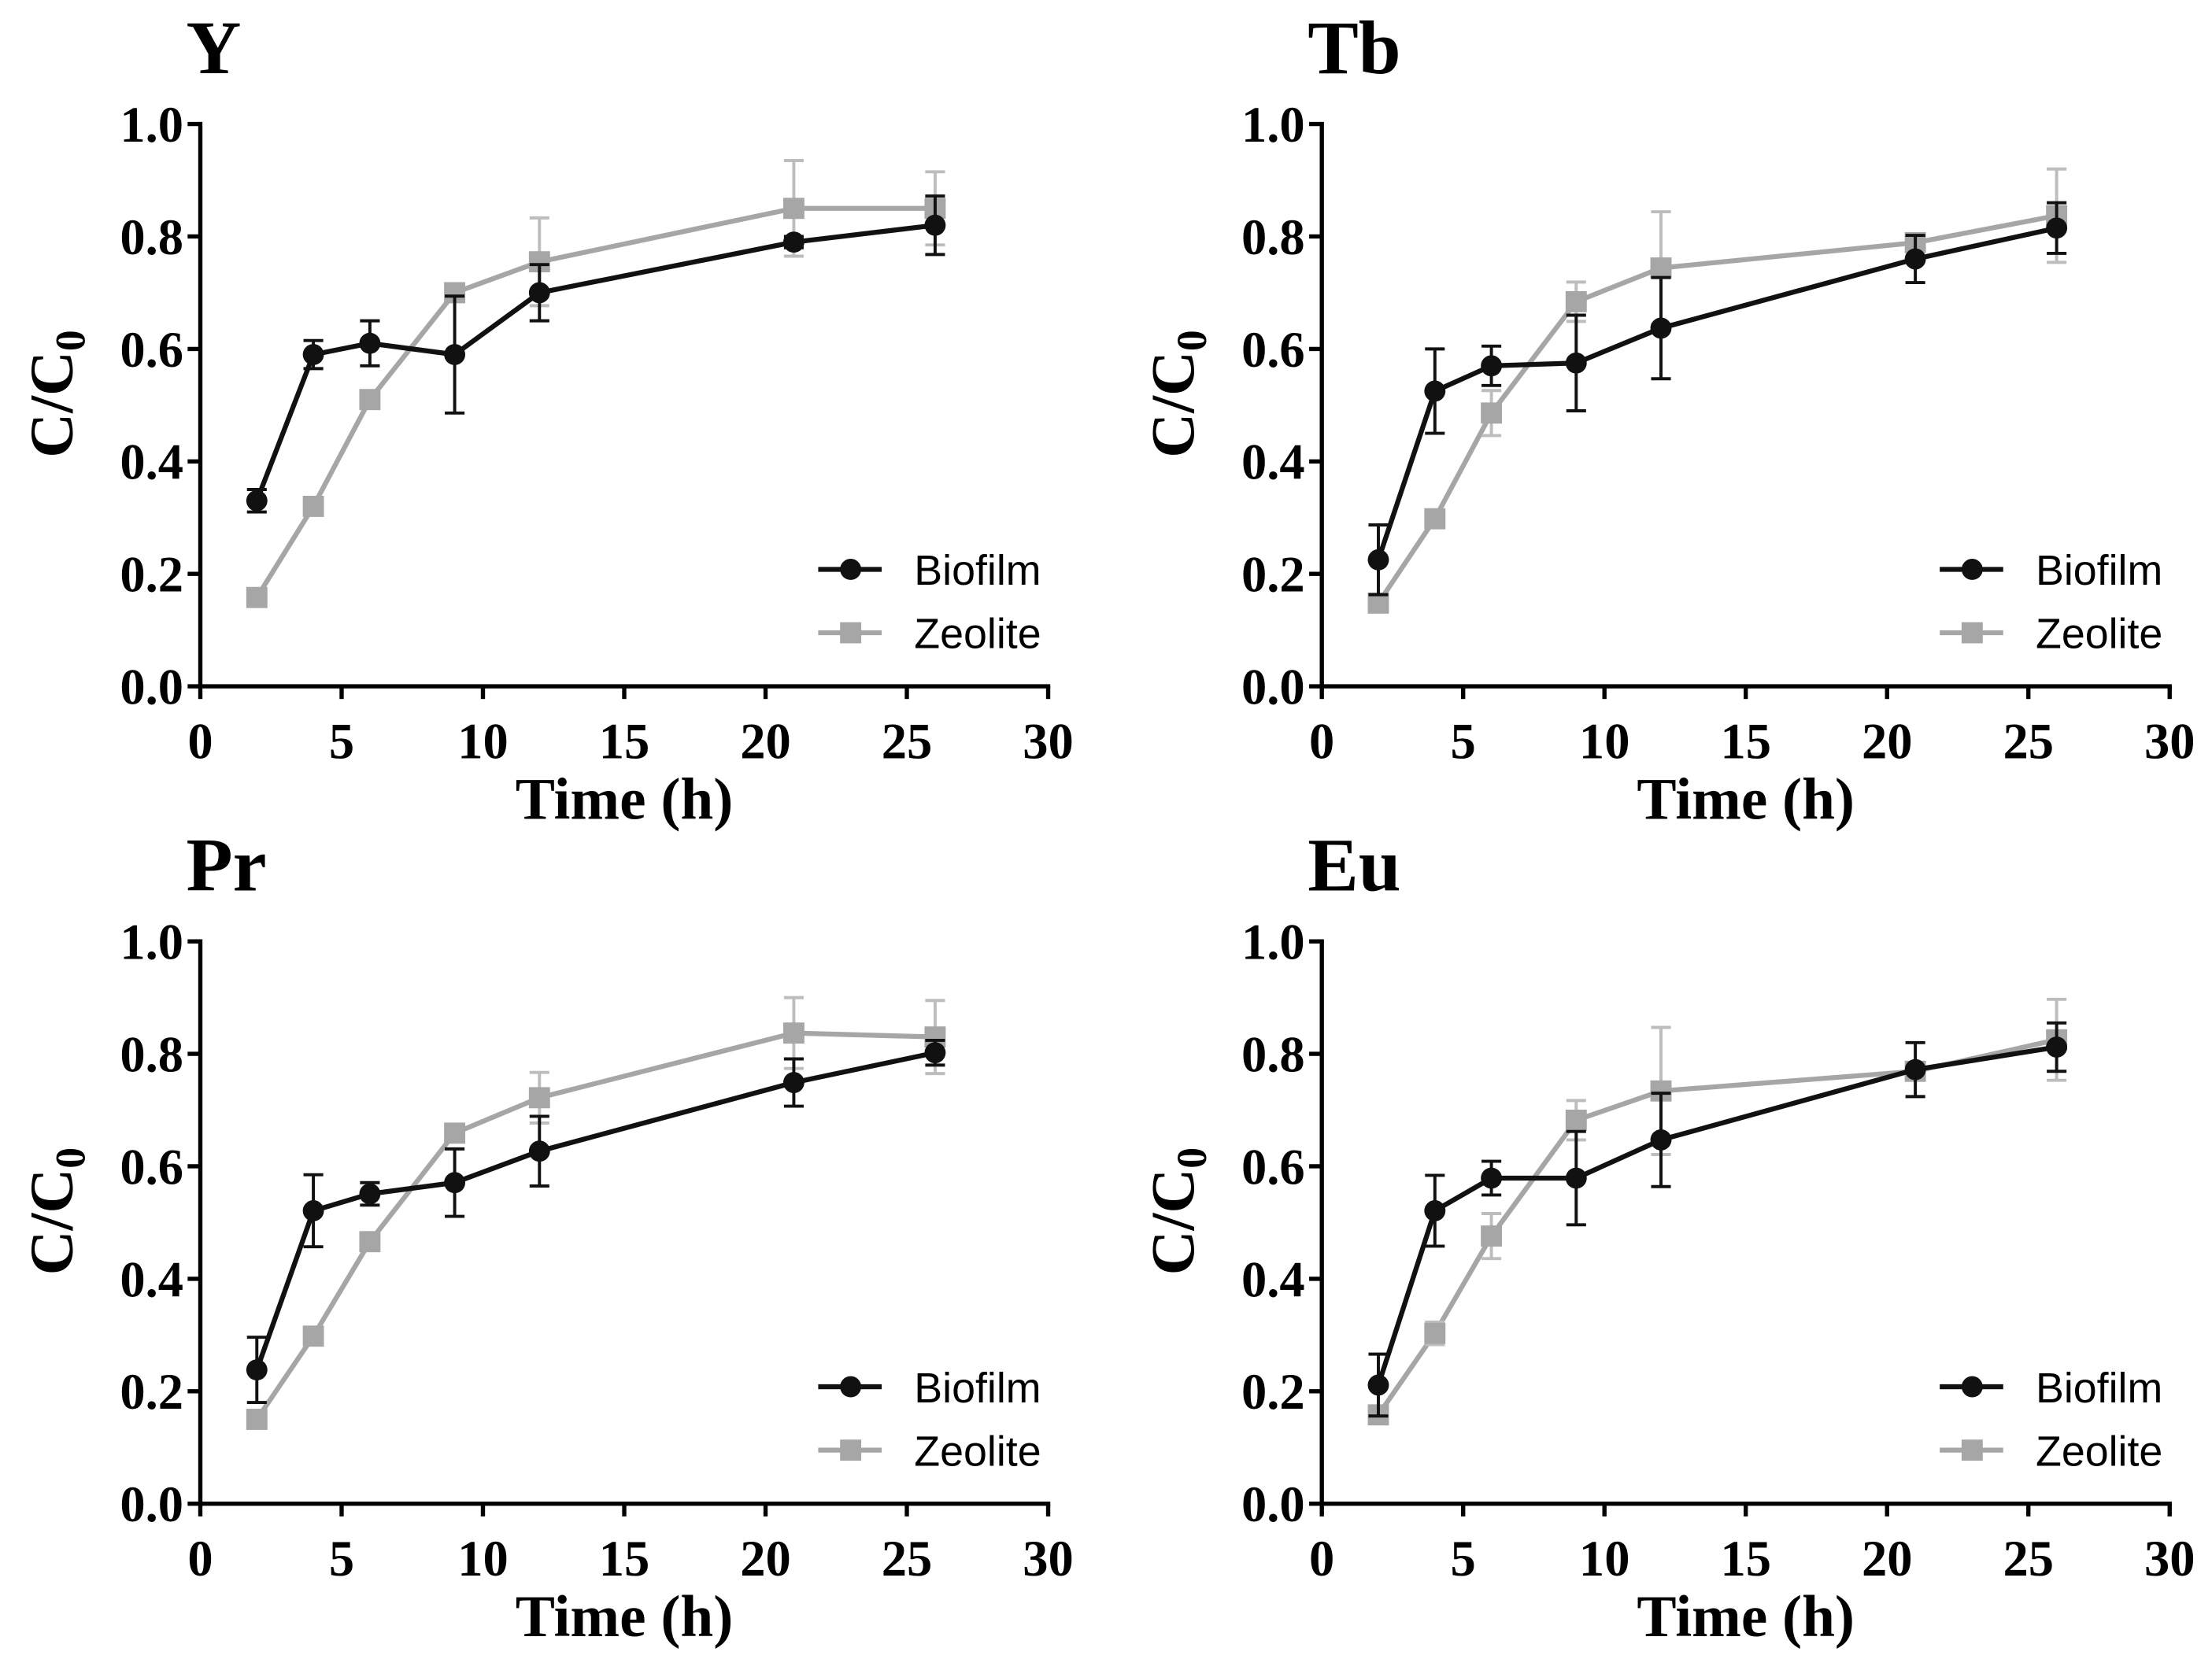 This screenshot has width=2212, height=1670. What do you see at coordinates (227, 865) in the screenshot?
I see `panel-title: Pr` at bounding box center [227, 865].